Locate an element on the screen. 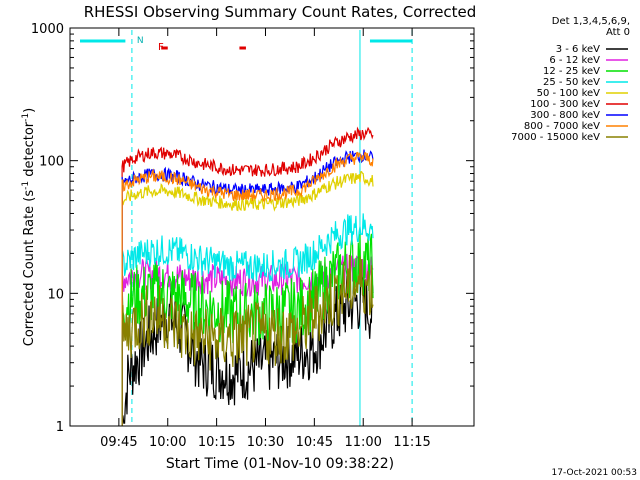  x-axis-label: Start Time (01-Nov-10 09:38:22) is located at coordinates (280, 464).